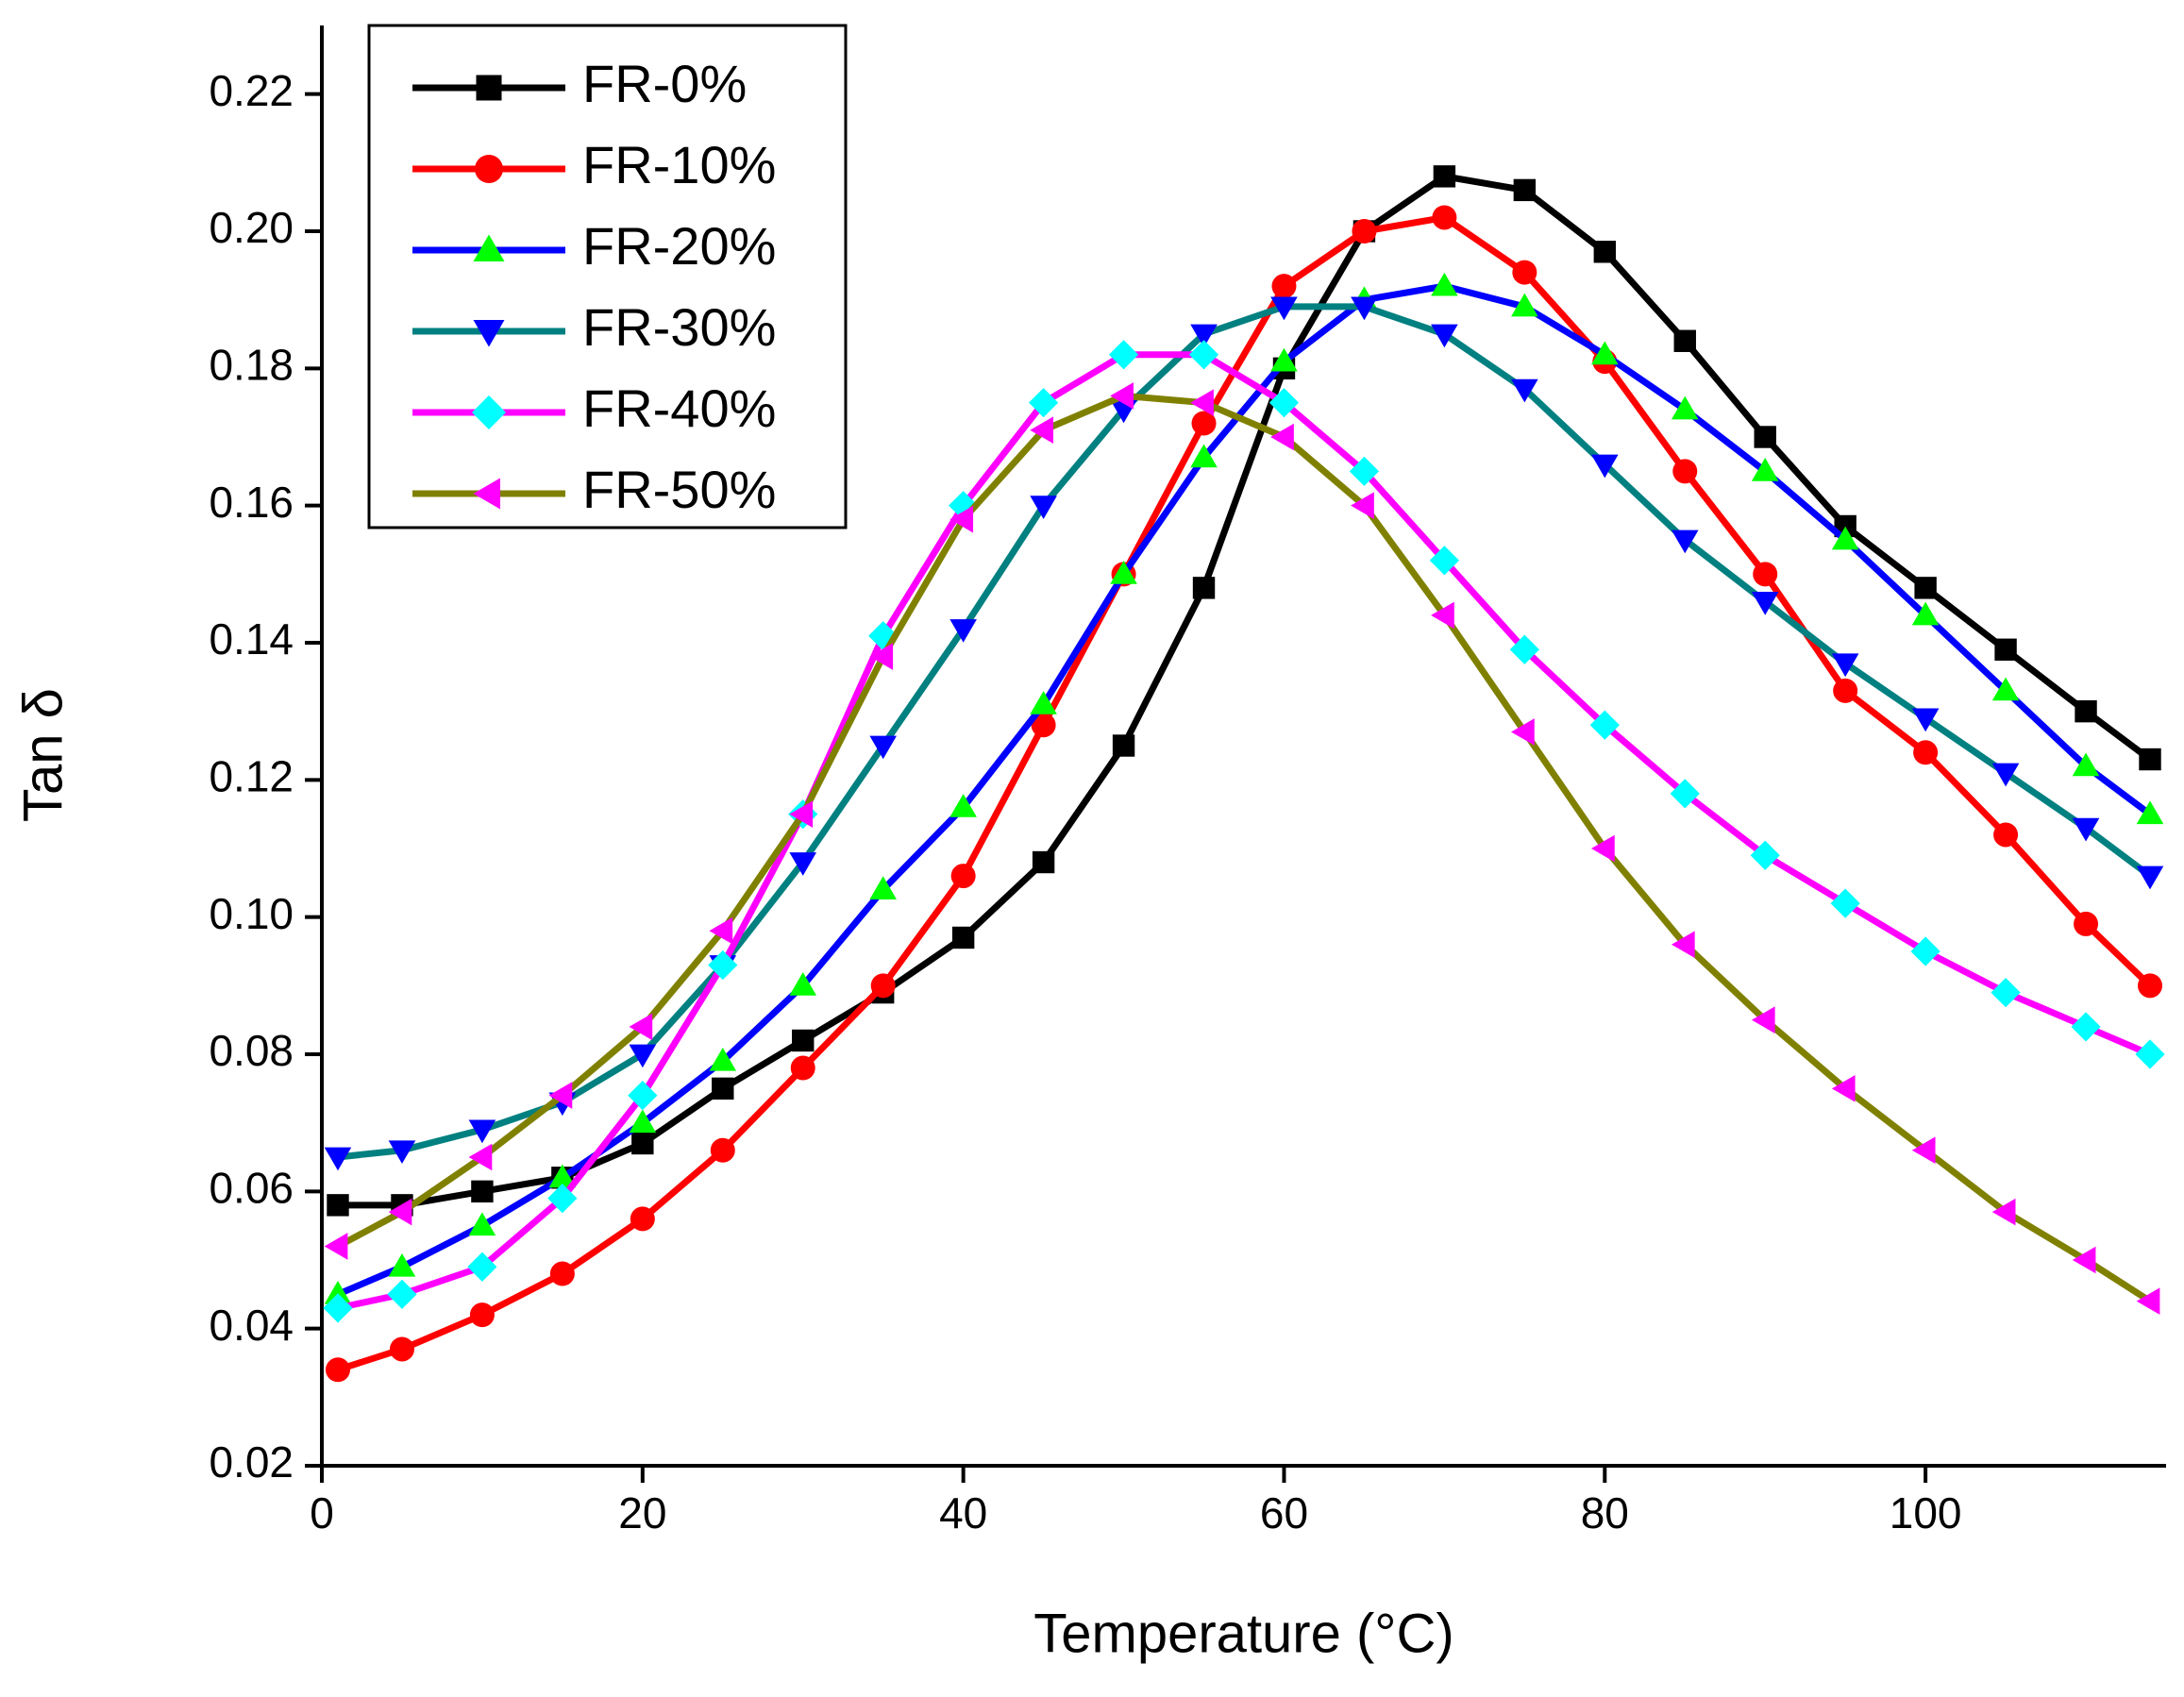 The height and width of the screenshot is (1697, 2184). What do you see at coordinates (963, 1512) in the screenshot?
I see `x-tick-label: 40` at bounding box center [963, 1512].